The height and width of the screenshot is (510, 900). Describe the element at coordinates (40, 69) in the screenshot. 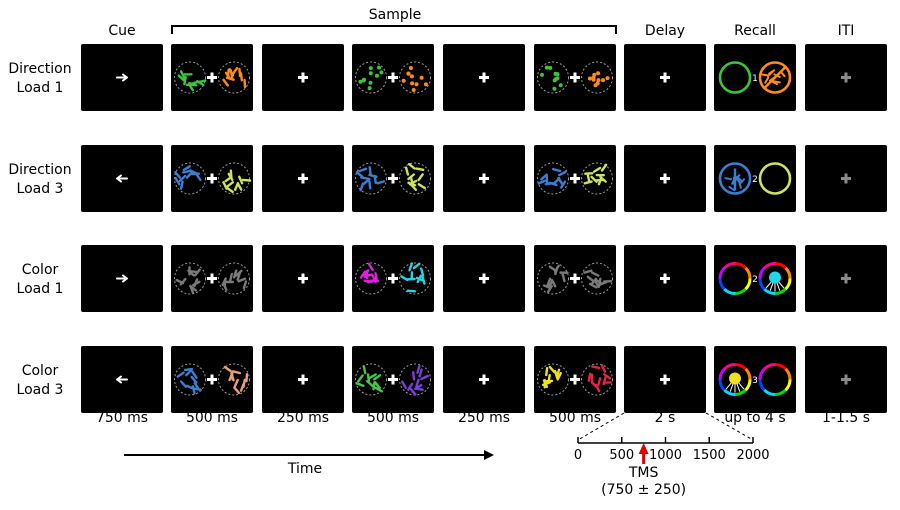

I see `row-label-line1: Direction` at that location.